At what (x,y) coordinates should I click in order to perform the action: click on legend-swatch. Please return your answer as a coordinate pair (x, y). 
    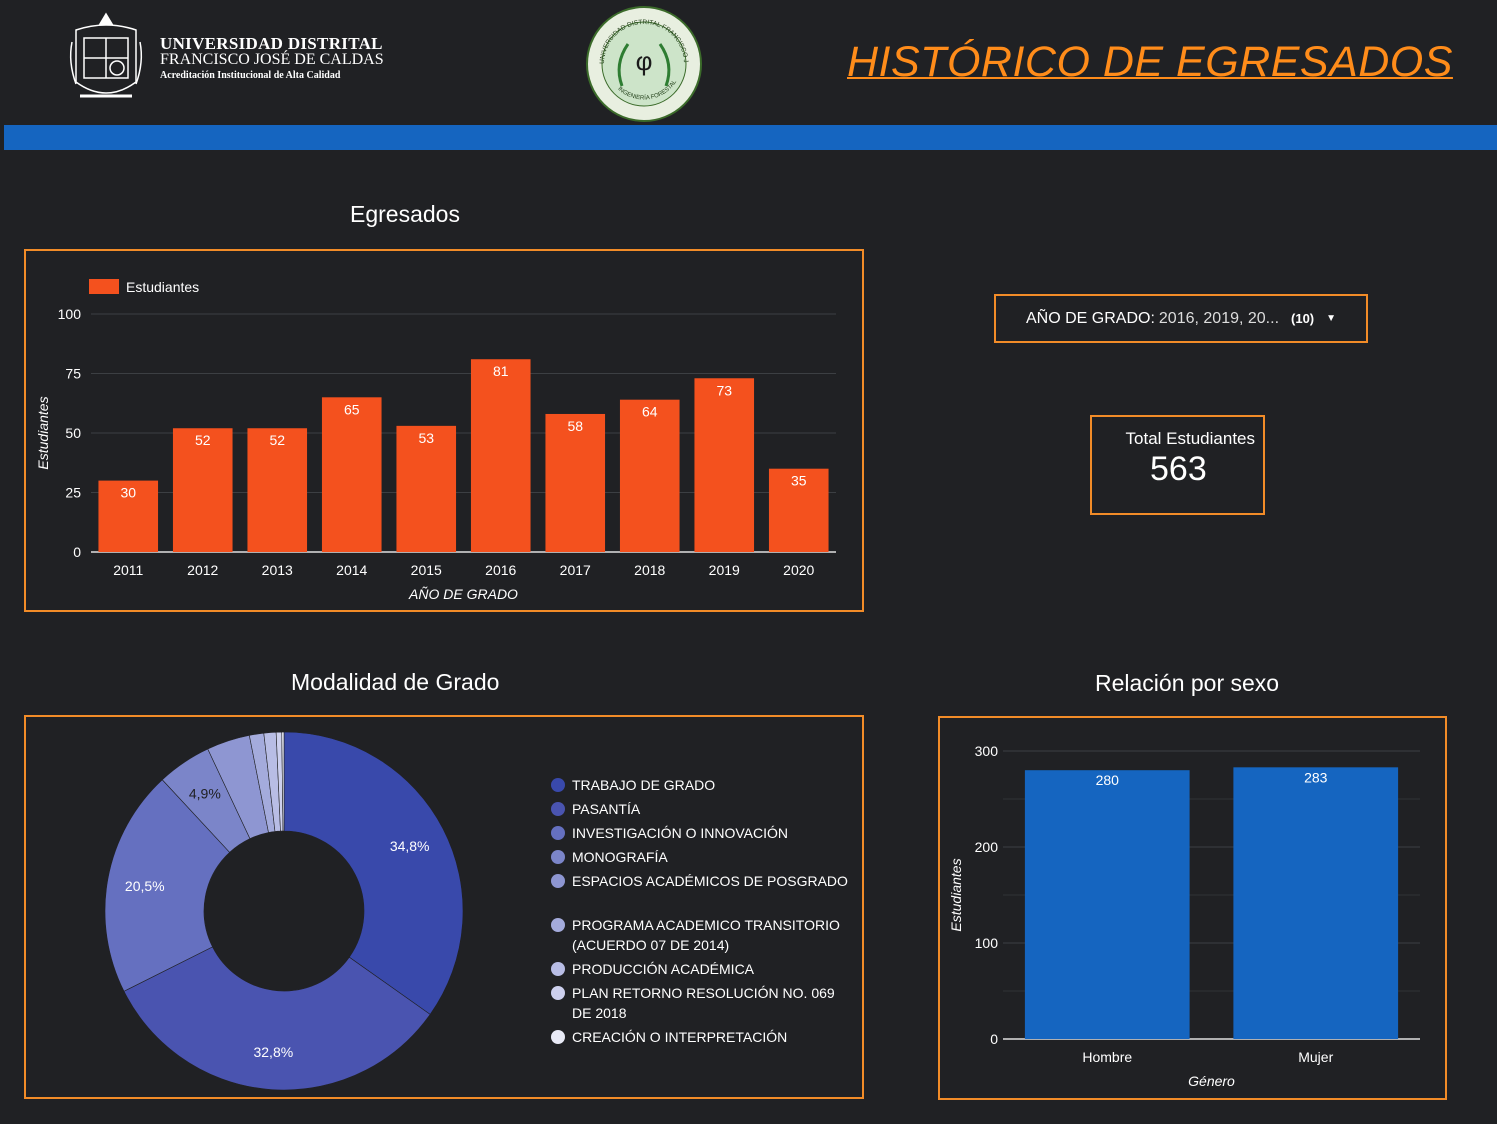
    Looking at the image, I should click on (104, 286).